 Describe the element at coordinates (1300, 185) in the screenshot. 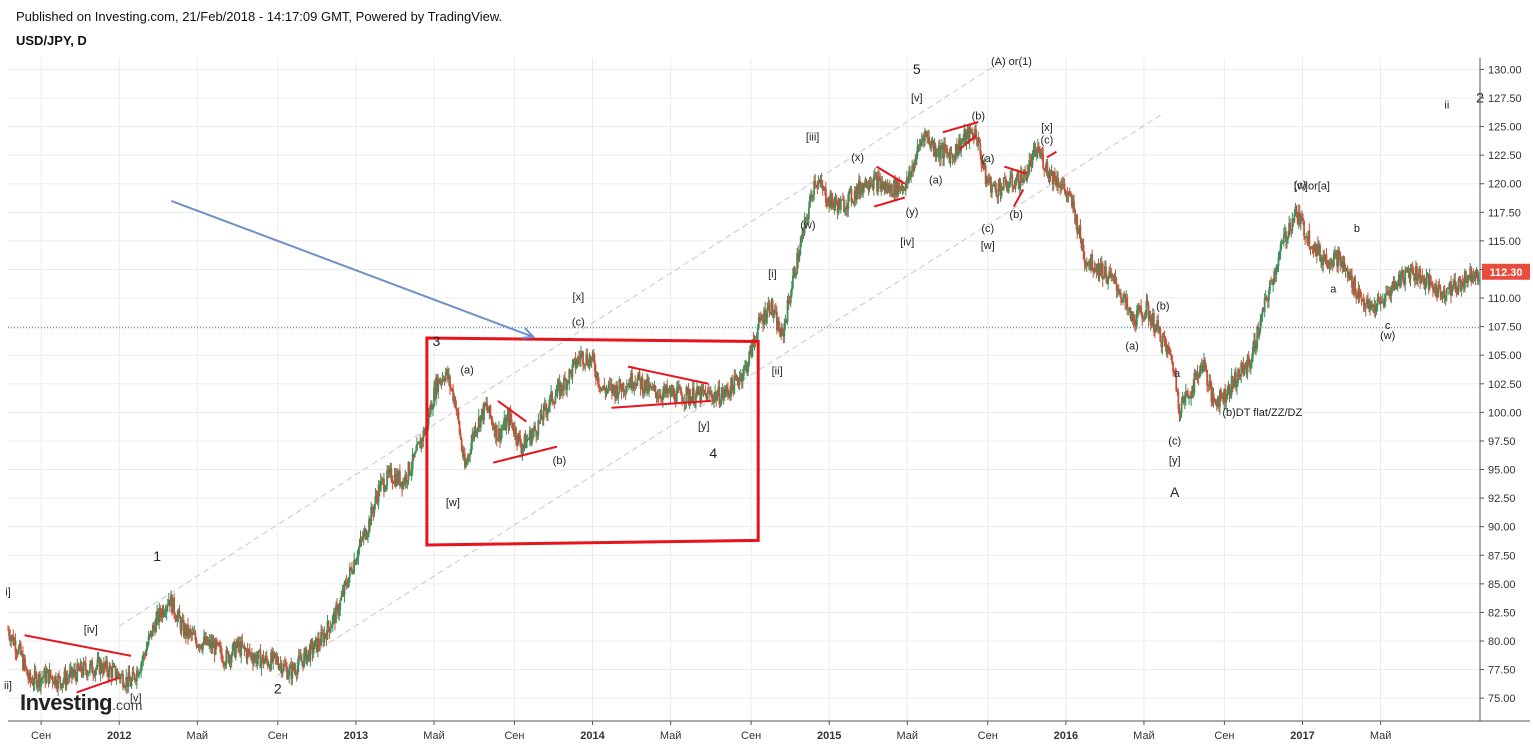

I see `wave-label: (c)` at that location.